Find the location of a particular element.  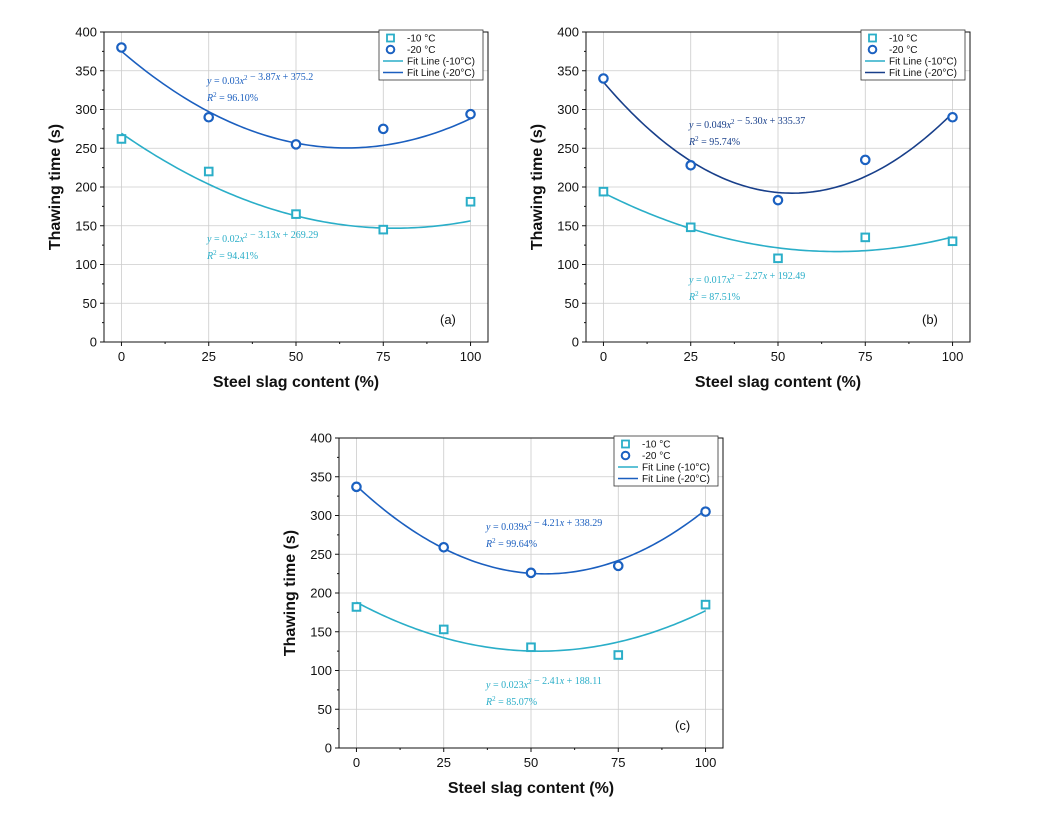

panel-label: (c) is located at coordinates (682, 725).